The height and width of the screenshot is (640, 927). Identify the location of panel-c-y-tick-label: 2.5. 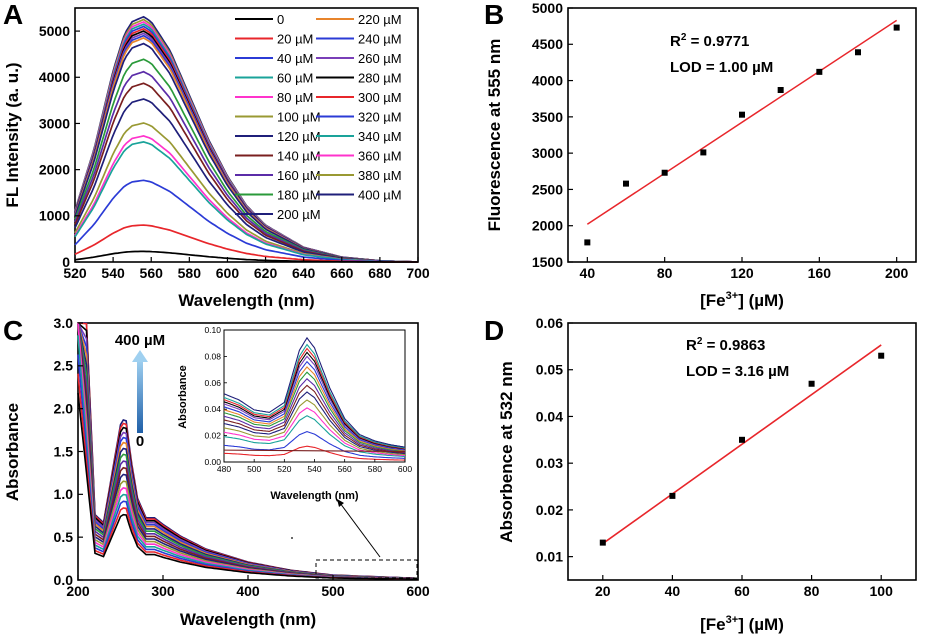
(64, 366).